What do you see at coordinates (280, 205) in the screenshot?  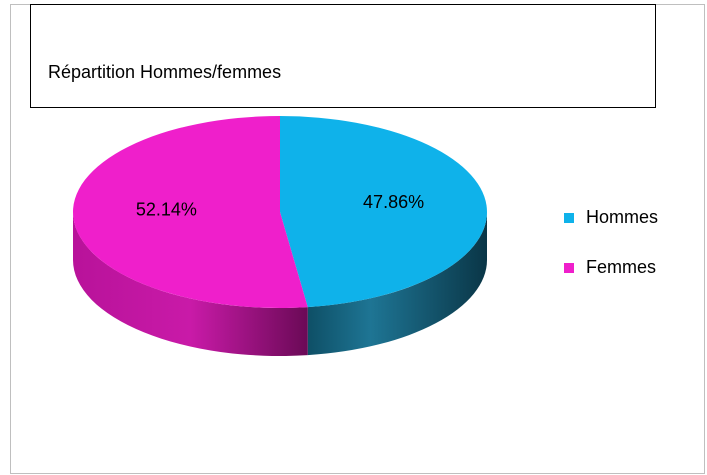 I see `labels: 47.86% 52.14%` at bounding box center [280, 205].